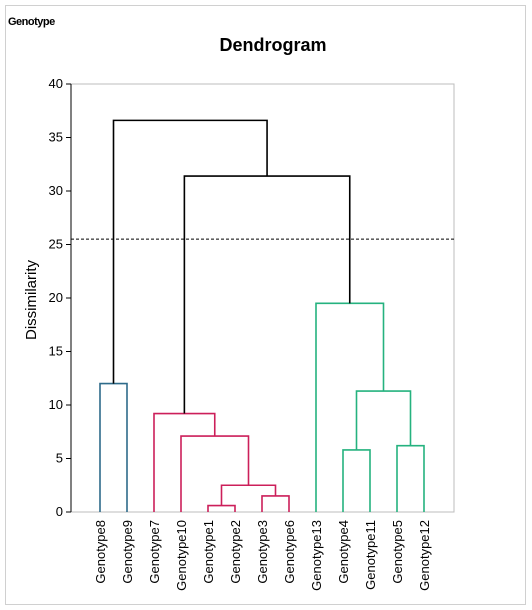 The height and width of the screenshot is (610, 532). Describe the element at coordinates (181, 555) in the screenshot. I see `leaf-label: Genotype10` at that location.